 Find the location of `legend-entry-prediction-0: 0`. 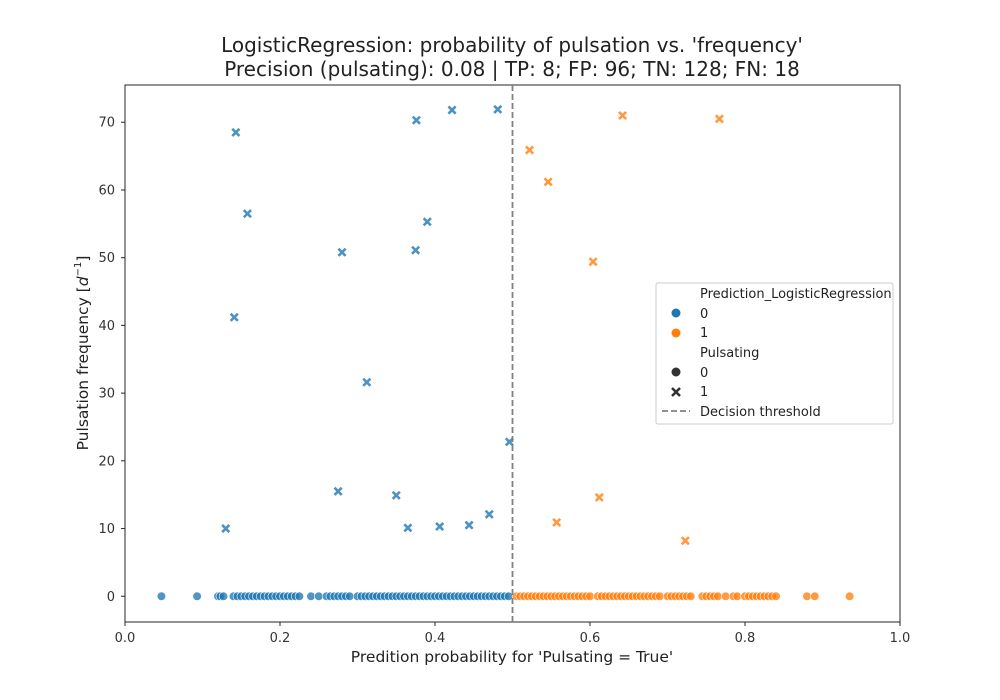

legend-entry-prediction-0: 0 is located at coordinates (704, 314).